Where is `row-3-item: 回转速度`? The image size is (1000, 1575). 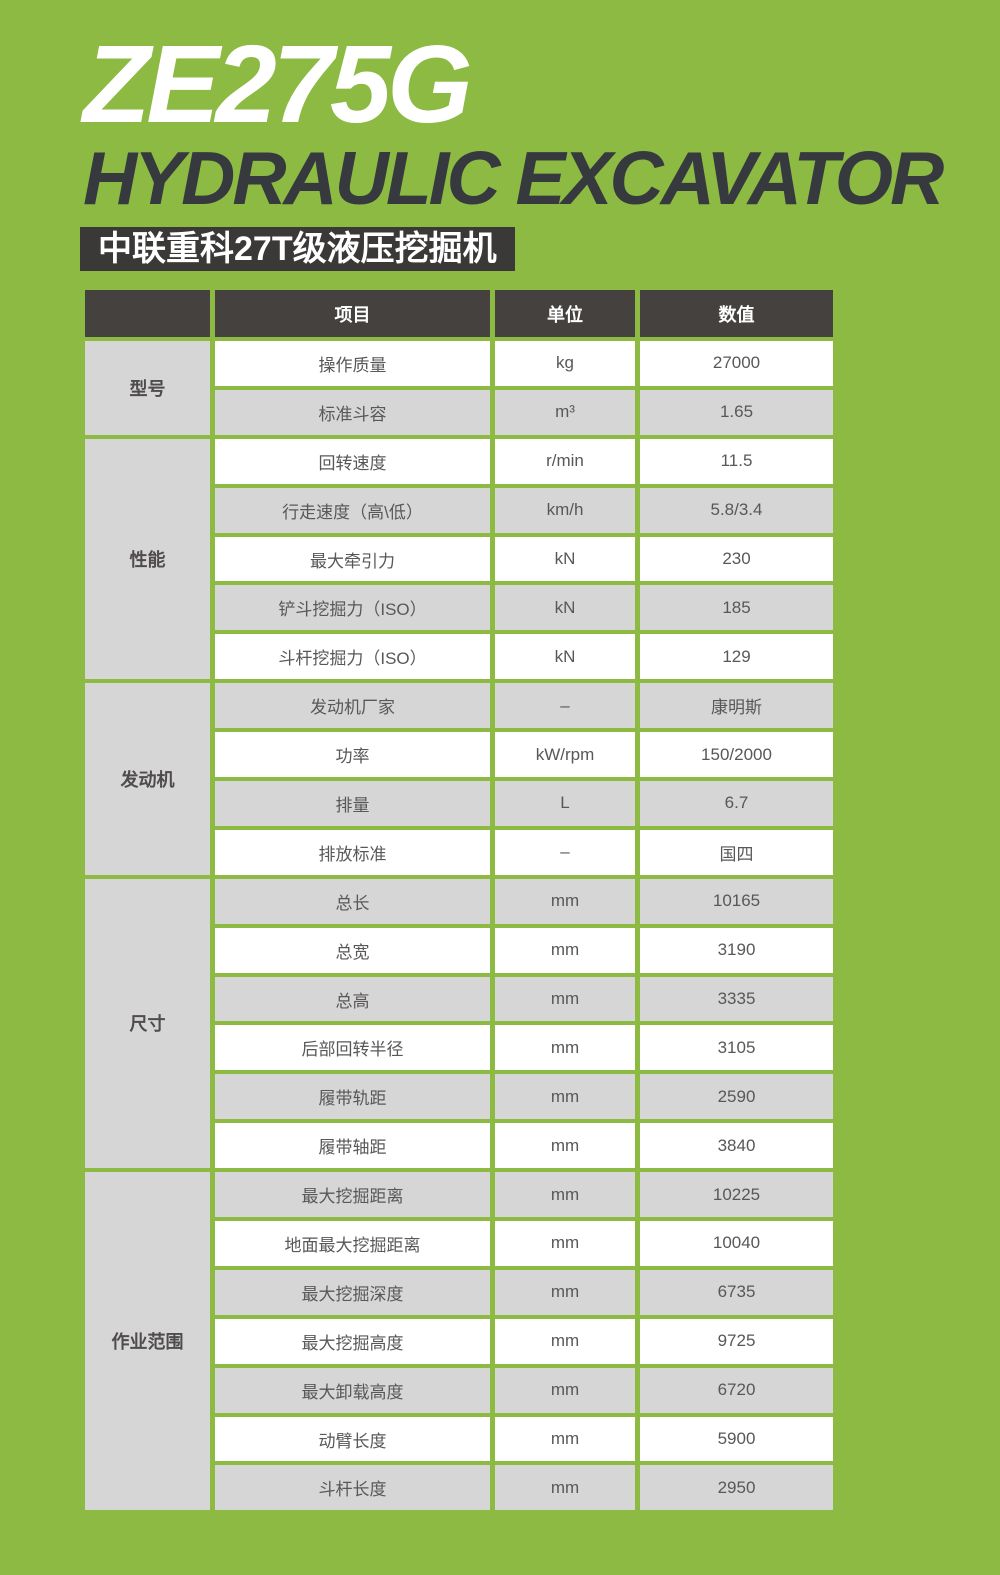
row-3-item: 回转速度 is located at coordinates (352, 461).